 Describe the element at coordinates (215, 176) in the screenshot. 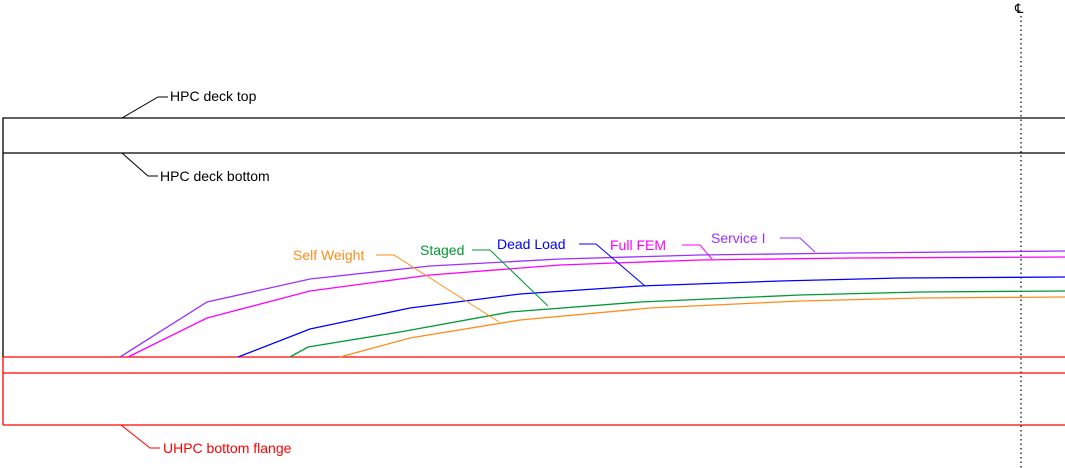

I see `deck-bottom-label: HPC deck bottom` at that location.